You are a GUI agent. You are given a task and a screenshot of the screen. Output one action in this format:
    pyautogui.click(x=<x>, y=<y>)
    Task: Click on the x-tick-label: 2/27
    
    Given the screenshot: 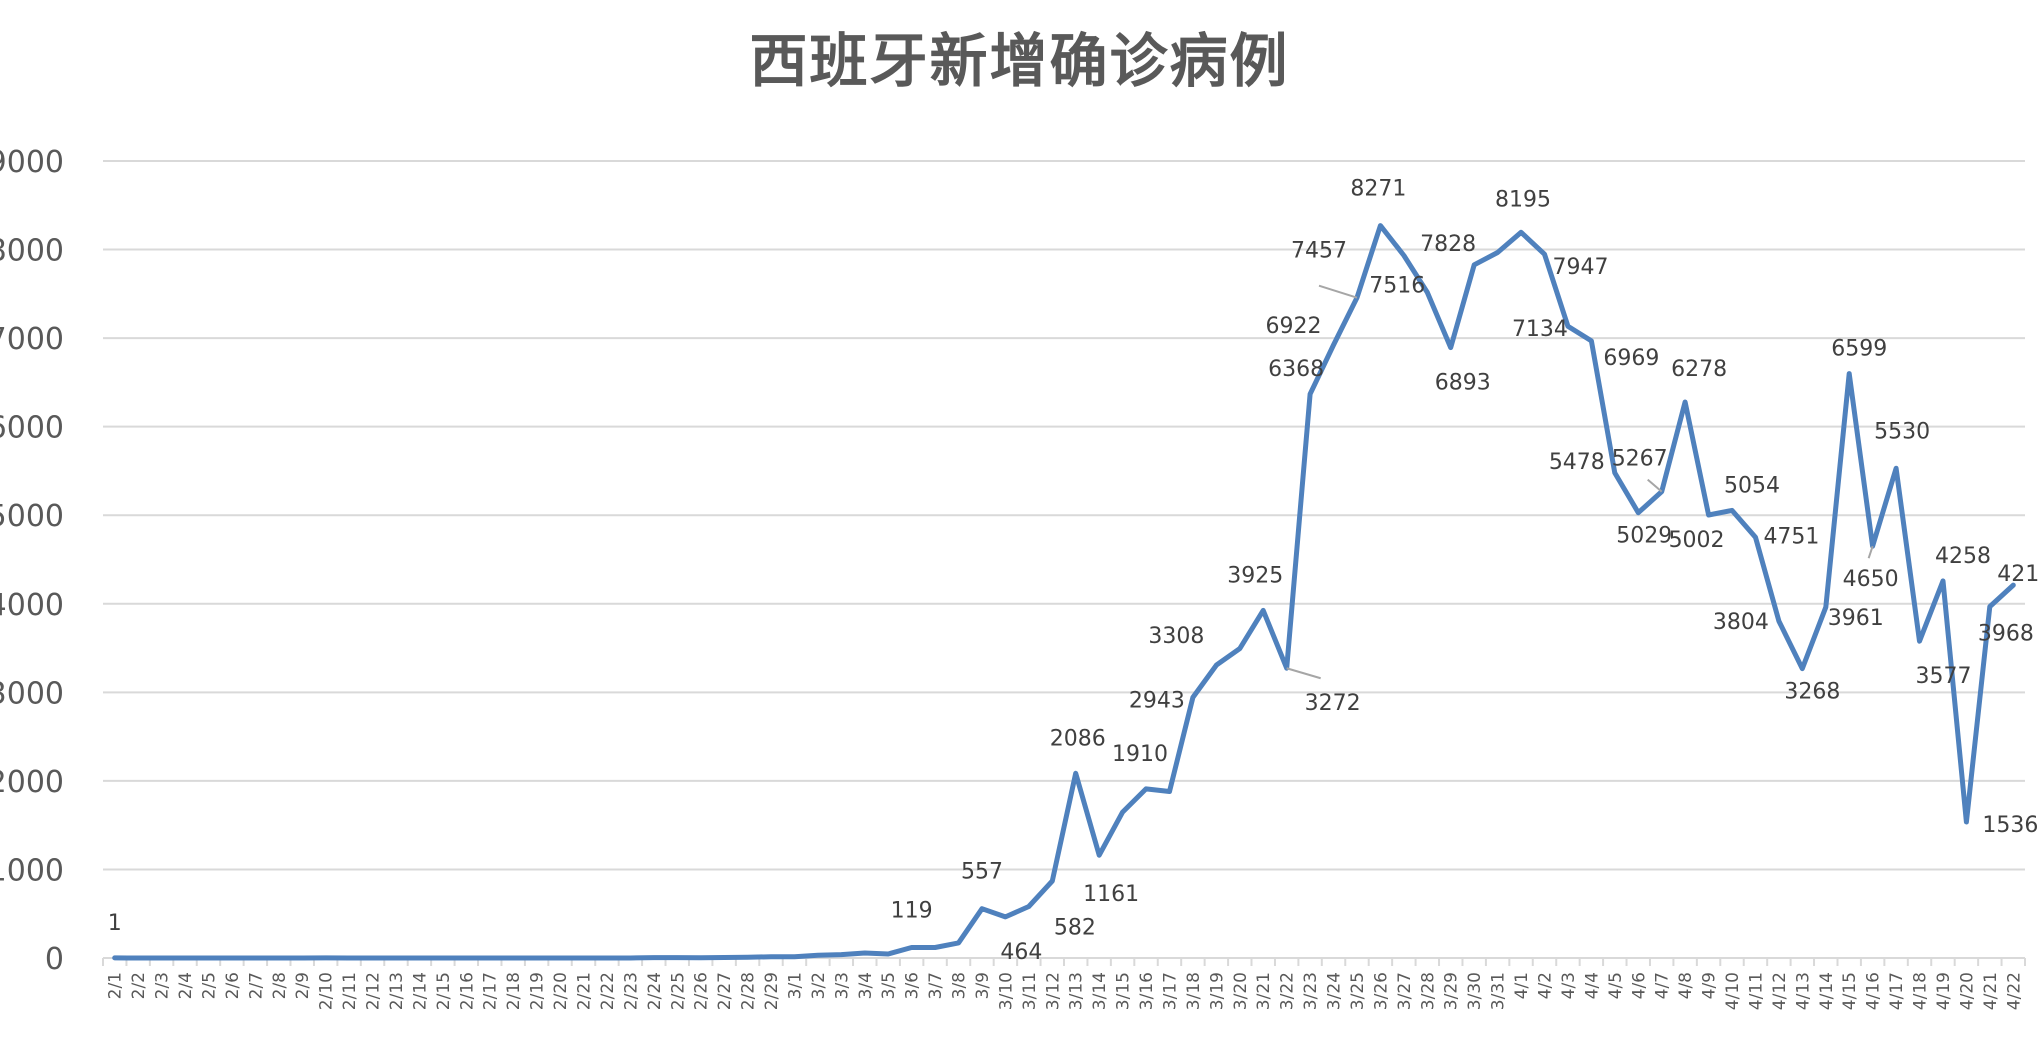 What is the action you would take?
    pyautogui.click(x=725, y=991)
    